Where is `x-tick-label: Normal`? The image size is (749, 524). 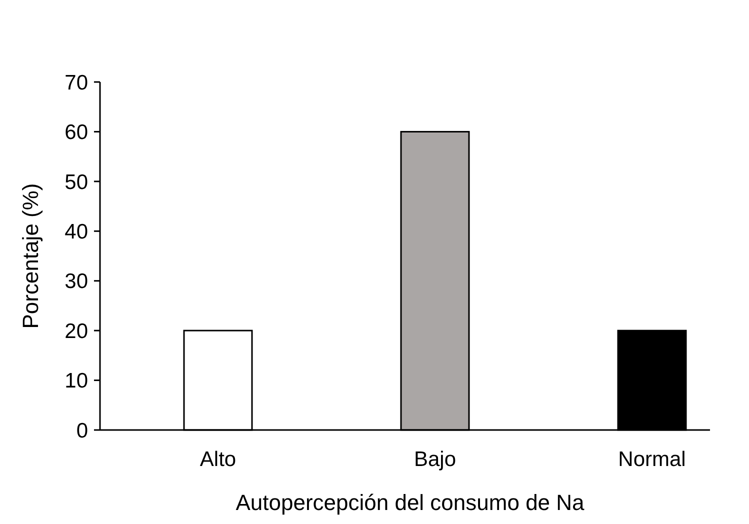
x-tick-label: Normal is located at coordinates (652, 459).